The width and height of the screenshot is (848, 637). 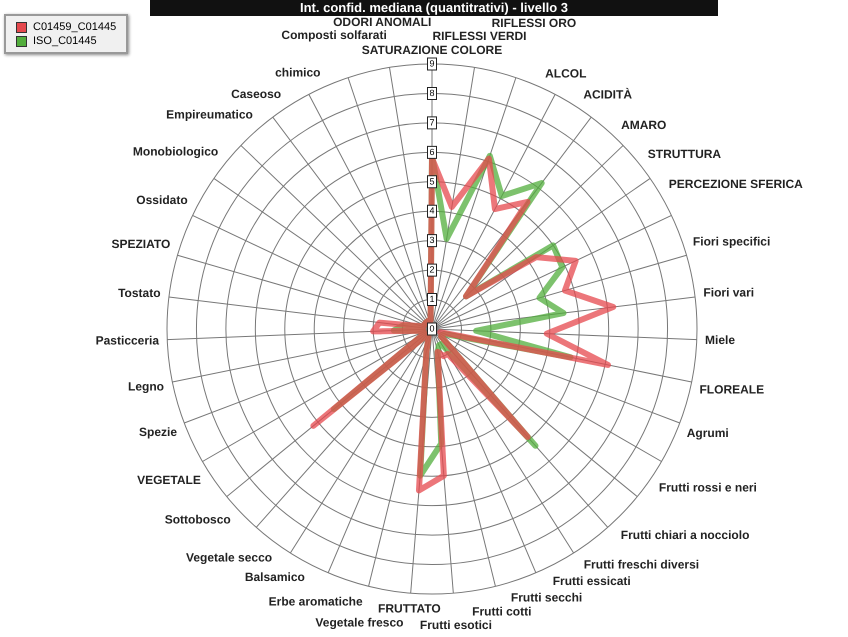 I want to click on spoke-label: Frutti freschi diversi, so click(x=642, y=565).